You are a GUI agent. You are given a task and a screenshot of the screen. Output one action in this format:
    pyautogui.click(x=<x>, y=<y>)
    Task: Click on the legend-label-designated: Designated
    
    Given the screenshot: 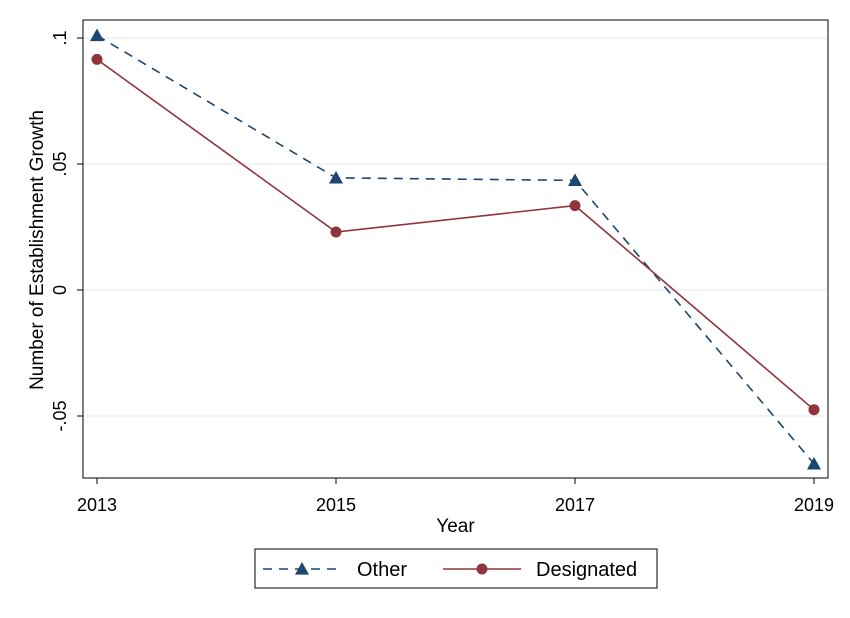 What is the action you would take?
    pyautogui.click(x=586, y=570)
    